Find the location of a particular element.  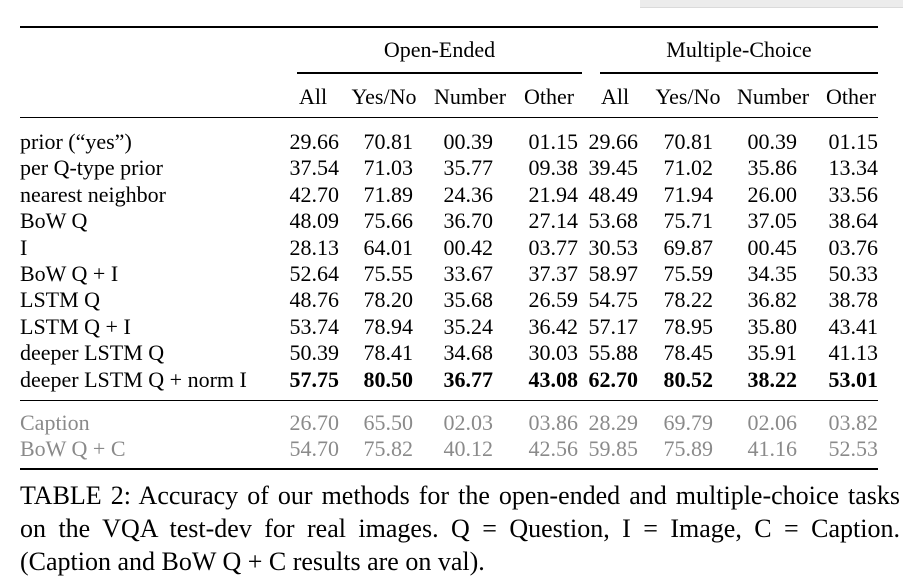

method-name: deeper LSTM Q is located at coordinates (92, 352).